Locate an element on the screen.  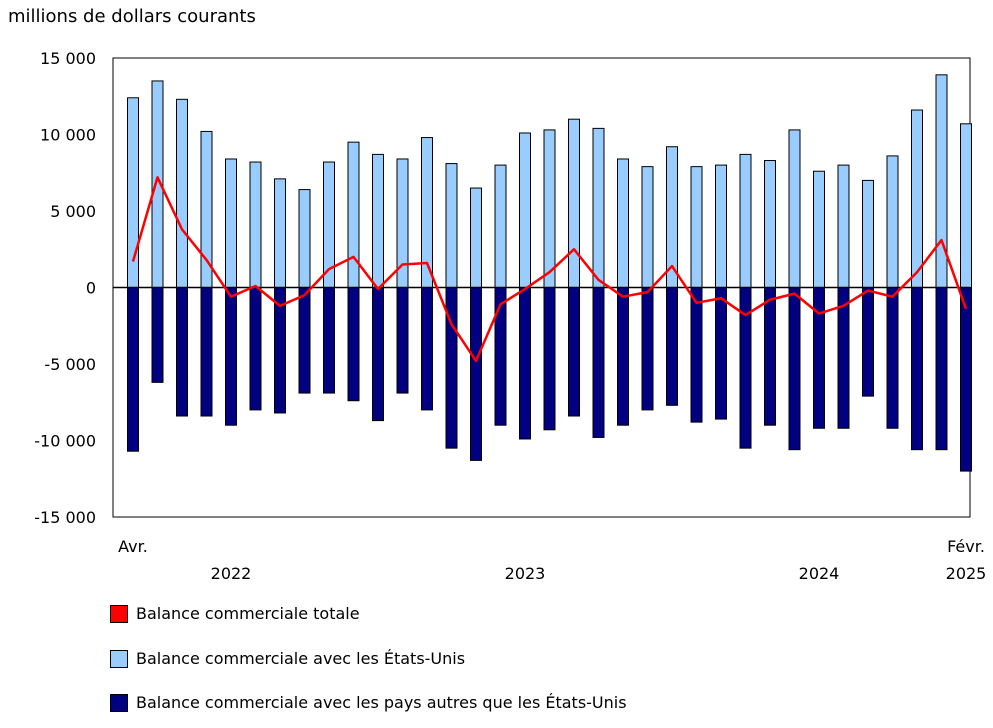
legend-label-us: Balance commerciale avec les États-Unis is located at coordinates (301, 658).